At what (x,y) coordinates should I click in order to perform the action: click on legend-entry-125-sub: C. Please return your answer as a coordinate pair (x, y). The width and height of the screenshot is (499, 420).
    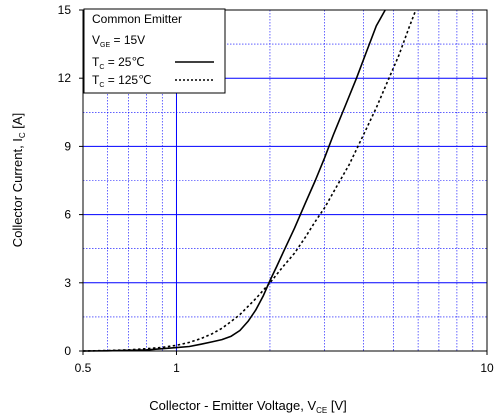
    Looking at the image, I should click on (101, 85).